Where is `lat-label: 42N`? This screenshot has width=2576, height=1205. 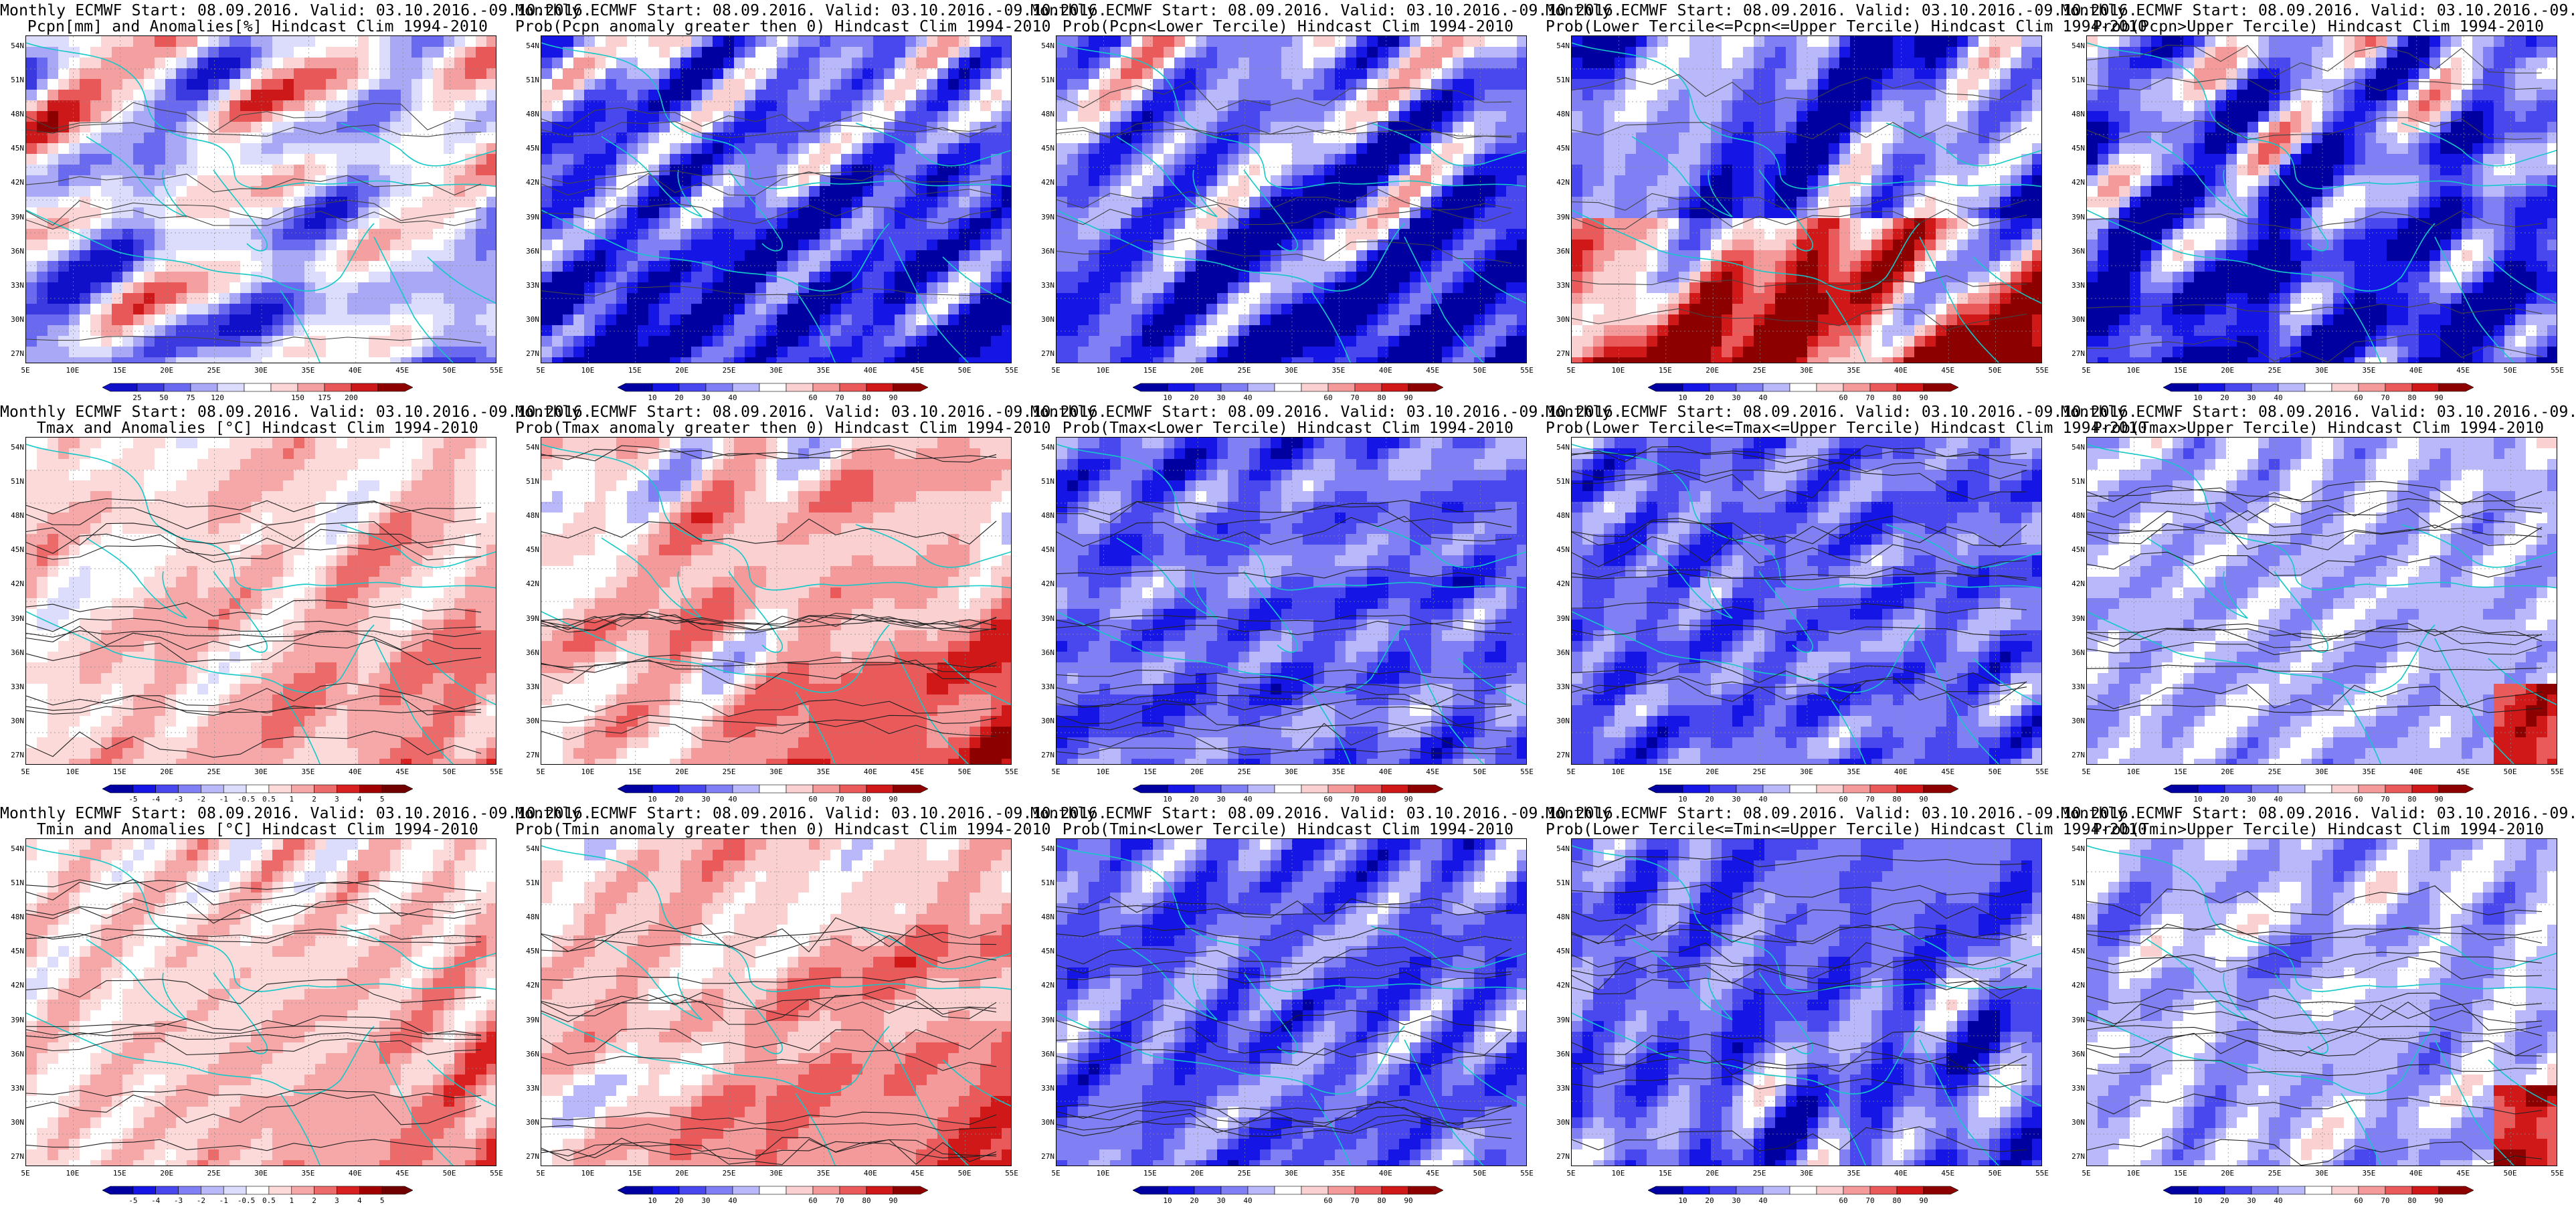 lat-label: 42N is located at coordinates (1045, 182).